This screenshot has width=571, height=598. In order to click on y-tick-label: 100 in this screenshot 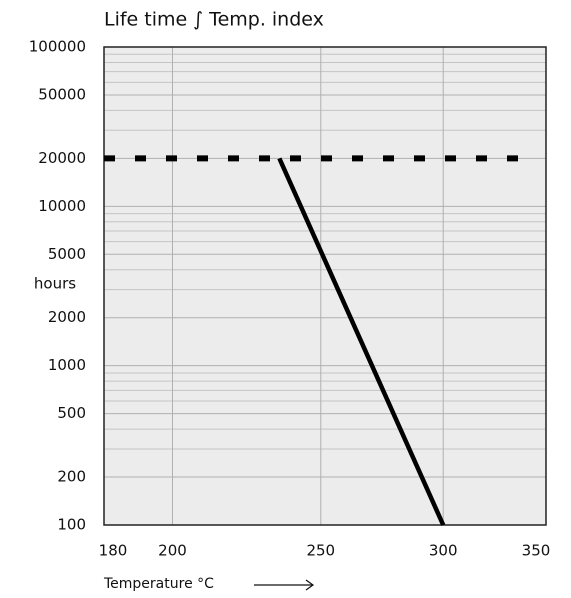, I will do `click(71, 525)`.